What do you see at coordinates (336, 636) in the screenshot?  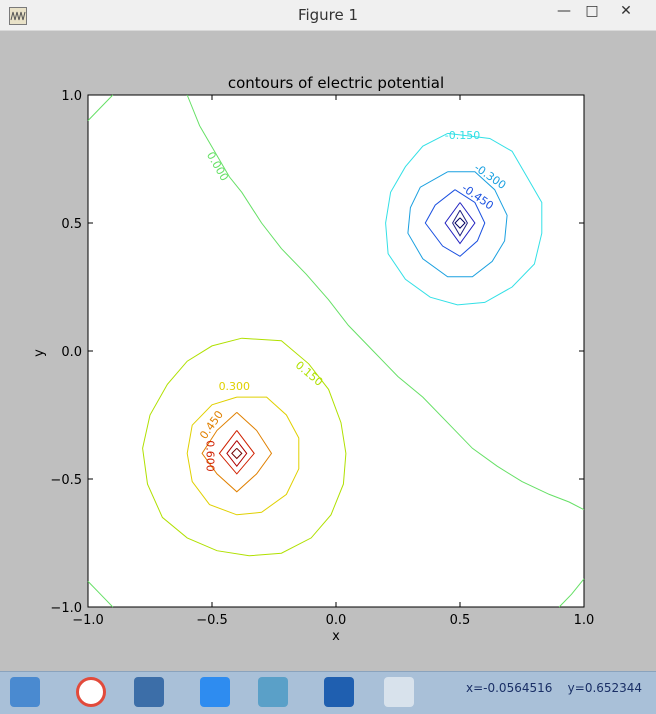 I see `x-axis-label: x` at bounding box center [336, 636].